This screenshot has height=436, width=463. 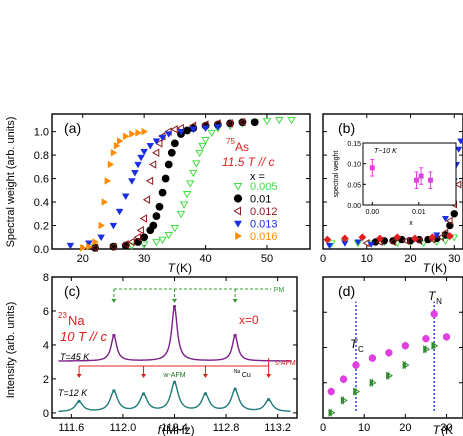 I want to click on inset-y-tick-label: 0.10, so click(x=354, y=165).